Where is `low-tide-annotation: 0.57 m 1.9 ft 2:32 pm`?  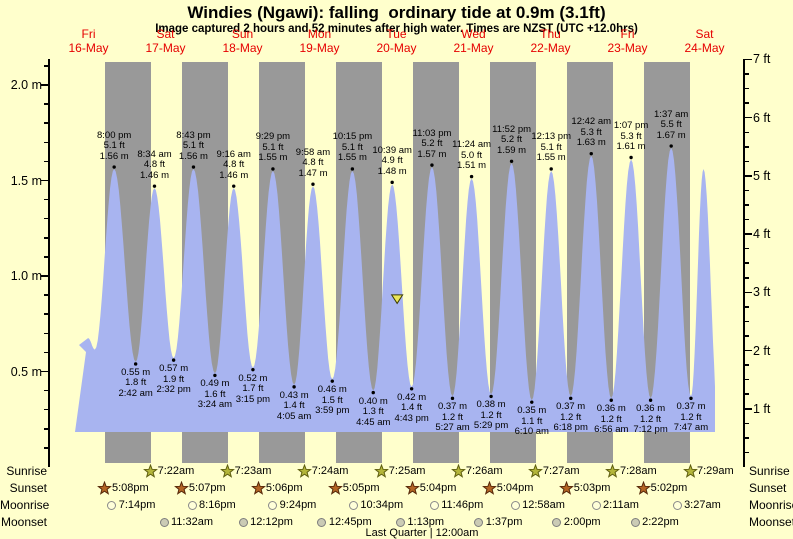 low-tide-annotation: 0.57 m 1.9 ft 2:32 pm is located at coordinates (173, 379).